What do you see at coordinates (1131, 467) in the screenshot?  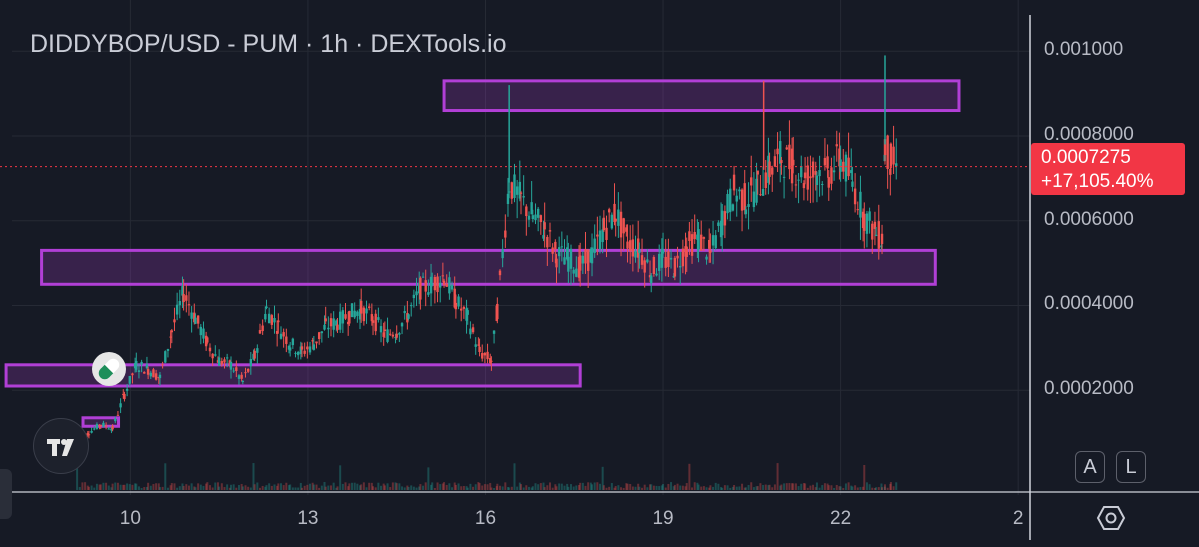 I see `log-scale-button: L` at bounding box center [1131, 467].